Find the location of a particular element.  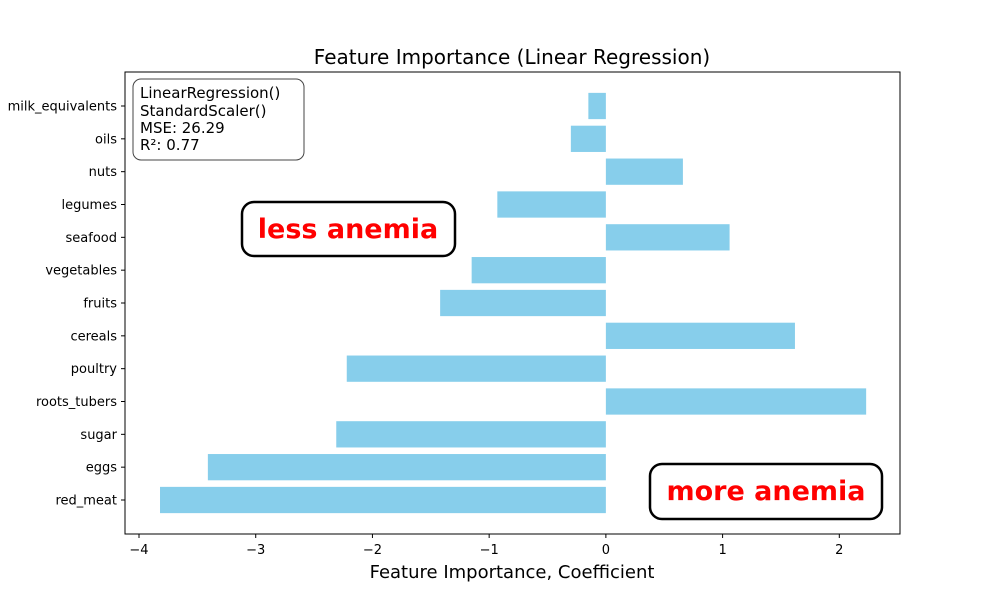

y-tick-label-red-meat: red_meat is located at coordinates (86, 501).